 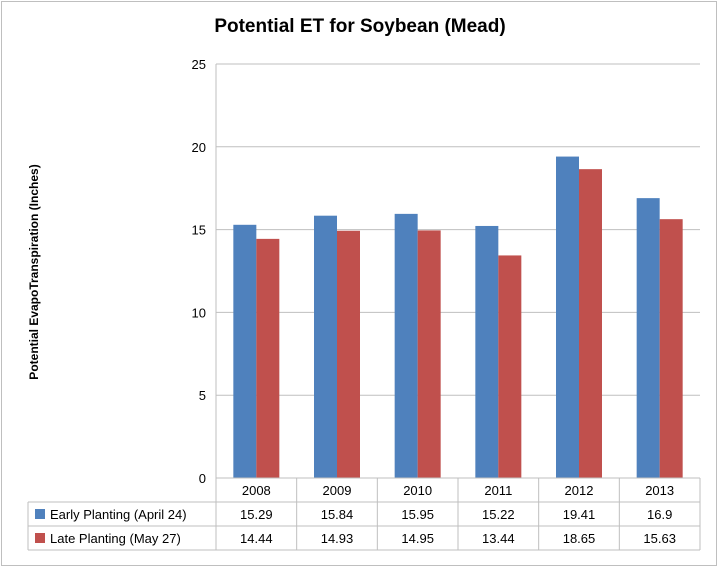 I want to click on y-tick-label: 15, so click(x=199, y=230).